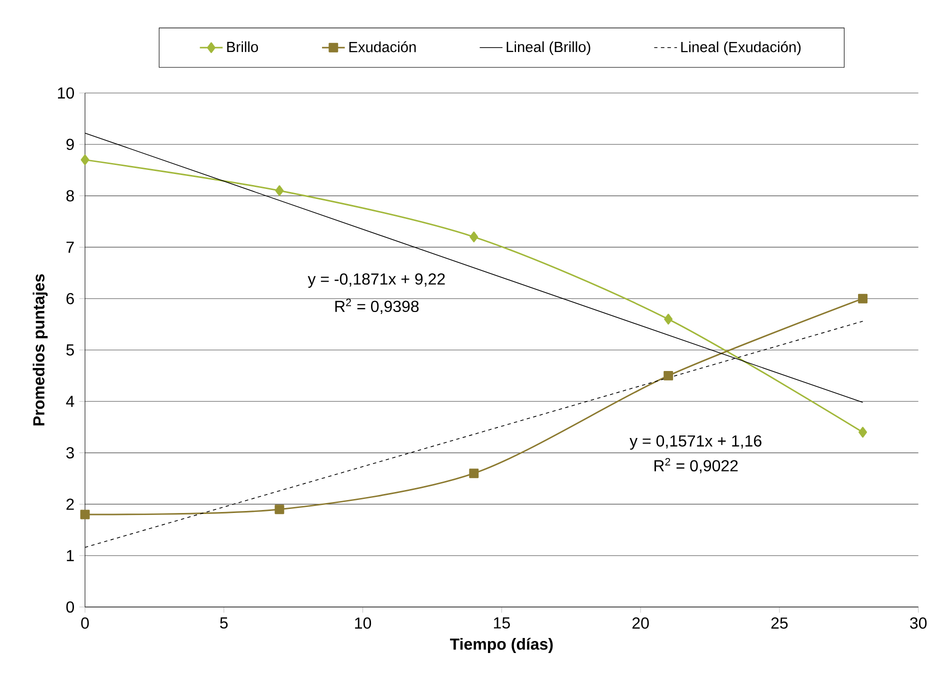  I want to click on x-tick-label: 5, so click(224, 623).